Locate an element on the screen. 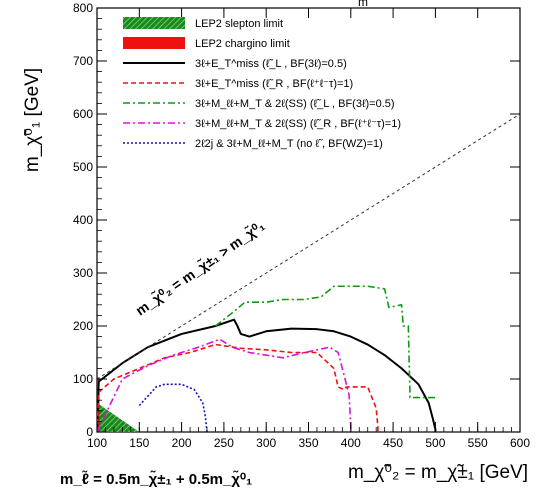 The height and width of the screenshot is (503, 536). x-tick-label: 500 is located at coordinates (435, 443).